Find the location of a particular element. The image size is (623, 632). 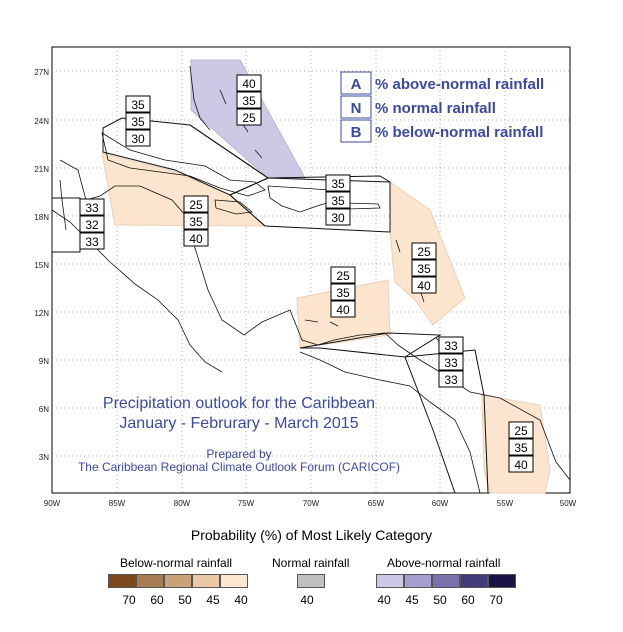

region-lesser-antilles-probabilities: 25 35 40 is located at coordinates (424, 268).